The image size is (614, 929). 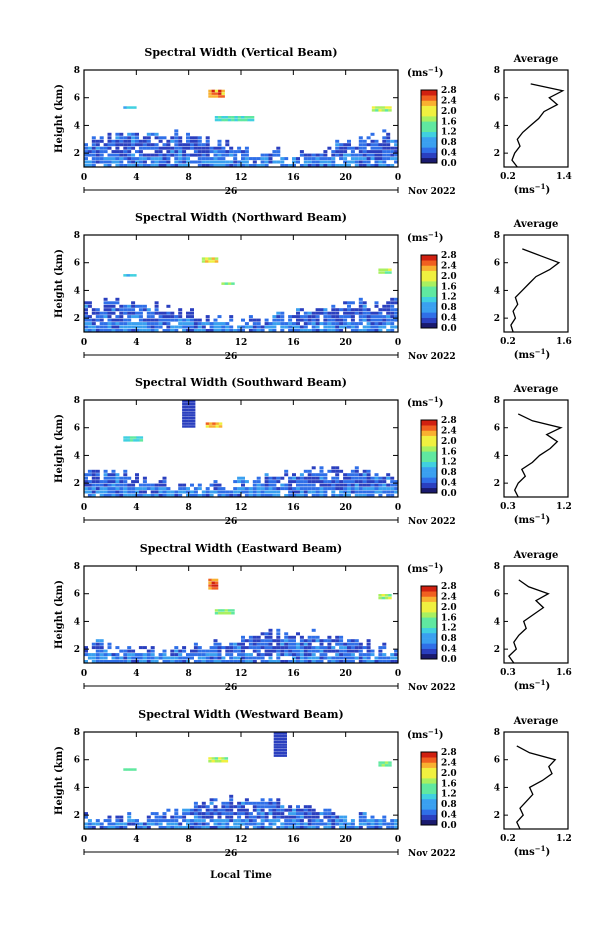 I want to click on colorbar-frame, so click(x=429, y=788).